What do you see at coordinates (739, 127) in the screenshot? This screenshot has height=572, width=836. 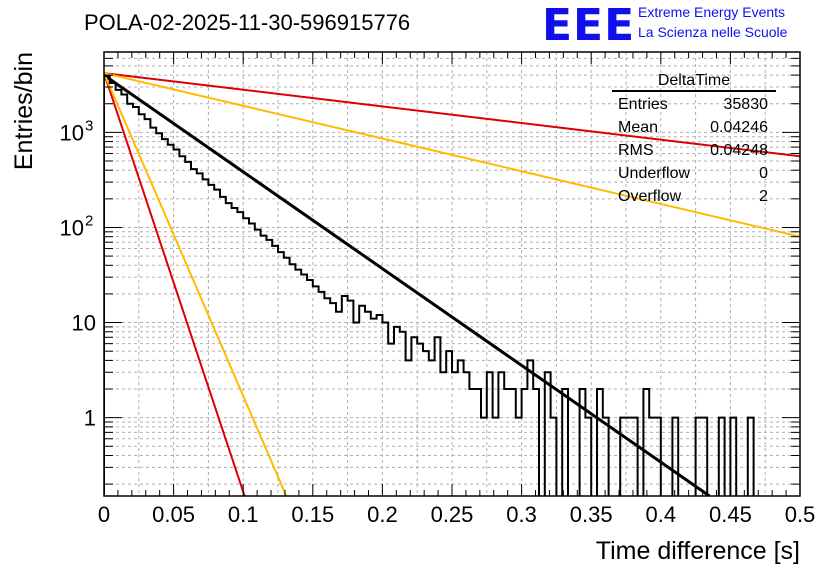 I see `stats-value: 0.04246` at bounding box center [739, 127].